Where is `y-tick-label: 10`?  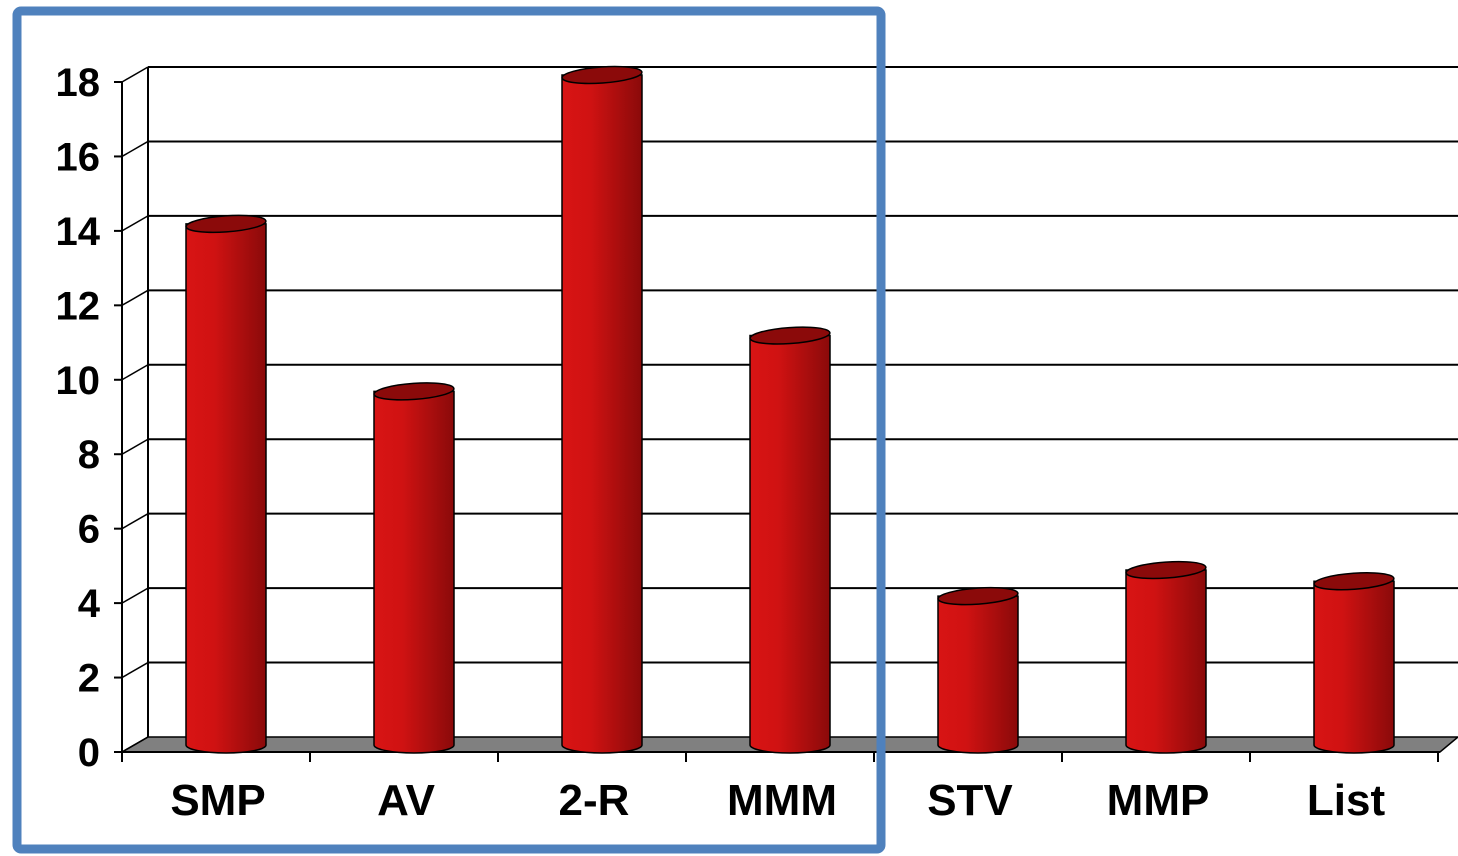
y-tick-label: 10 is located at coordinates (78, 381).